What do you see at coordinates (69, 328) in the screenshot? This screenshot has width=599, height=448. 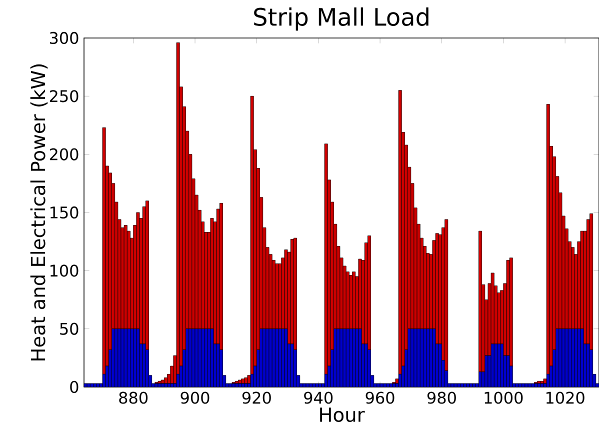 I see `y-tick-label: 50` at bounding box center [69, 328].